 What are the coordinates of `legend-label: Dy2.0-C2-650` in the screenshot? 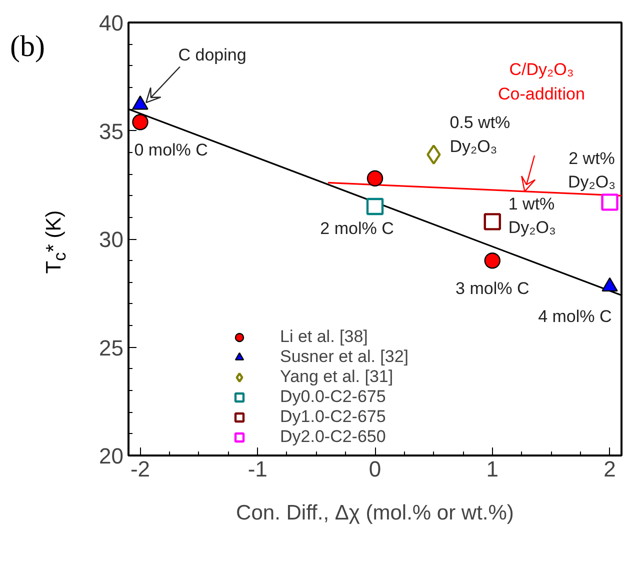 It's located at (333, 437).